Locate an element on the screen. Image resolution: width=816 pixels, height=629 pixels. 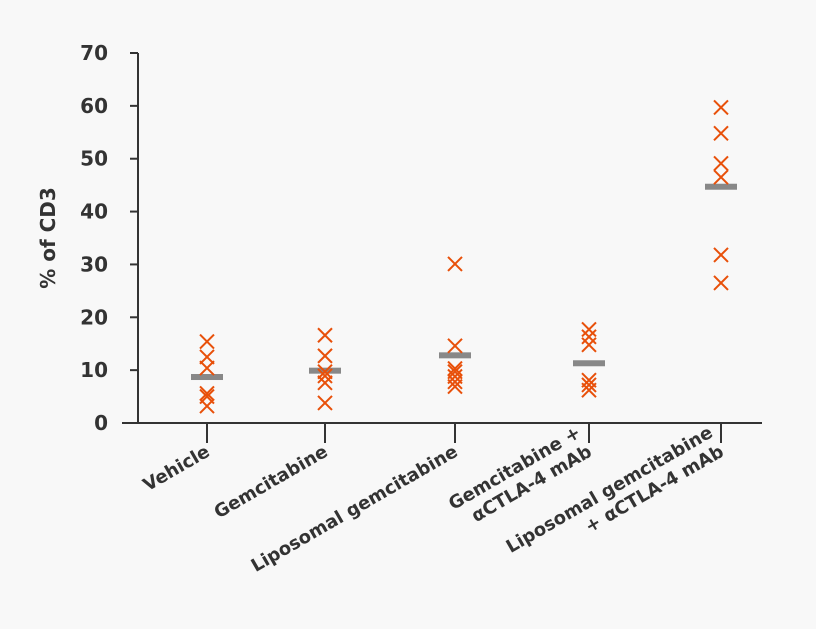
x-tick-label-line: Liposomal gemcitabine is located at coordinates (355, 509).